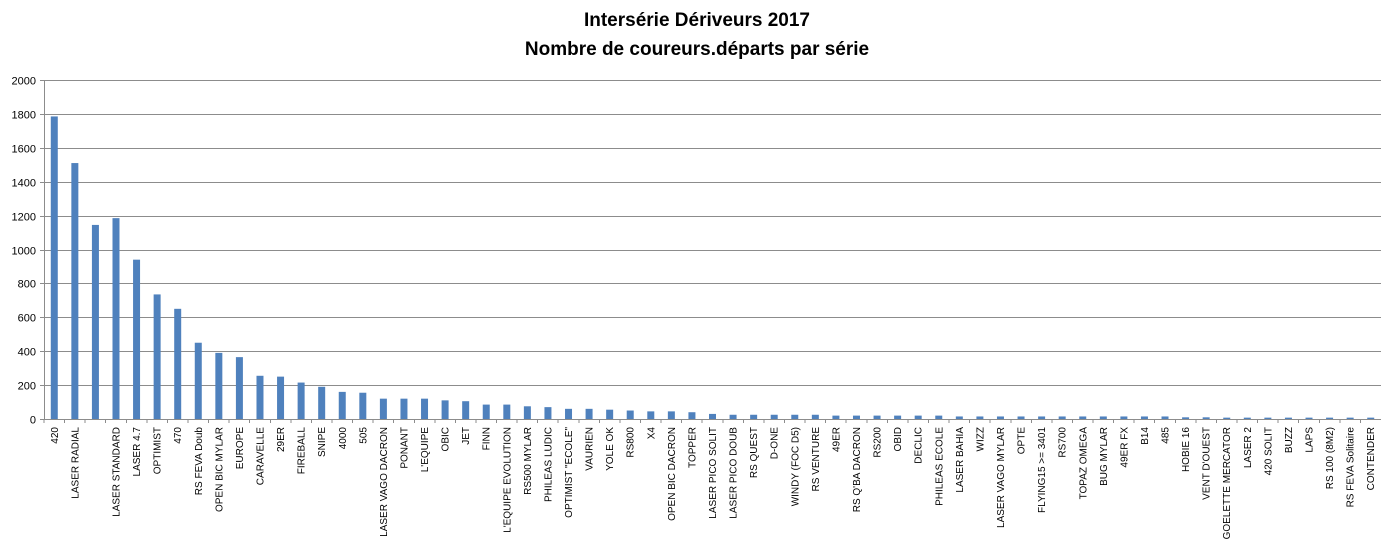 This screenshot has height=556, width=1394. Describe the element at coordinates (404, 448) in the screenshot. I see `x-category-label: PONANT` at that location.